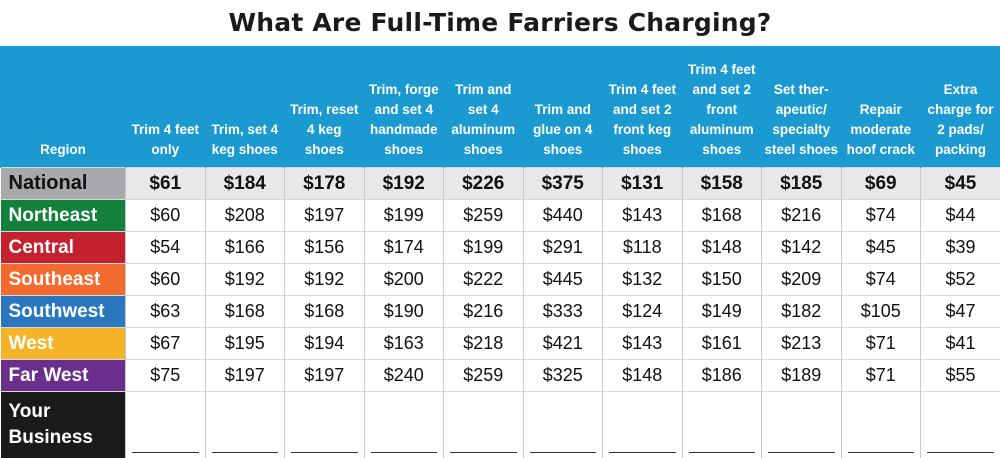 This screenshot has height=458, width=1000. What do you see at coordinates (325, 184) in the screenshot?
I see `price-cell: $178` at bounding box center [325, 184].